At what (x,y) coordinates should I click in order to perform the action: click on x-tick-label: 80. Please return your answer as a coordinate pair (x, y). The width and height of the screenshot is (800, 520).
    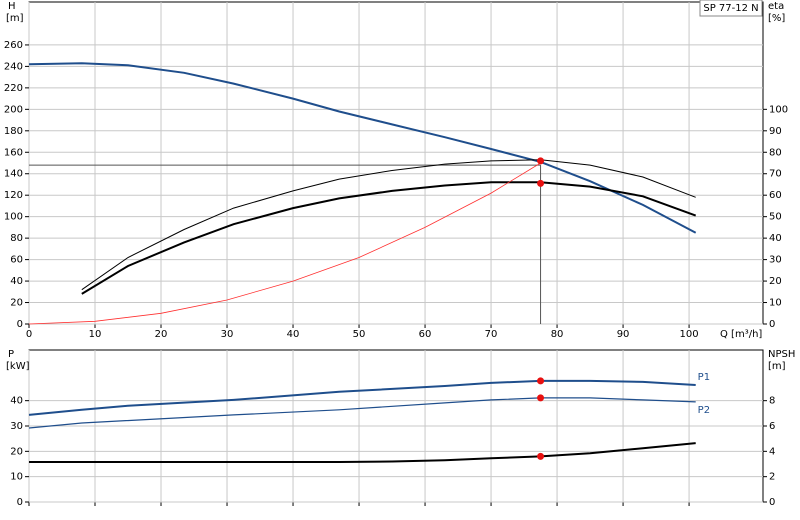
    Looking at the image, I should click on (557, 334).